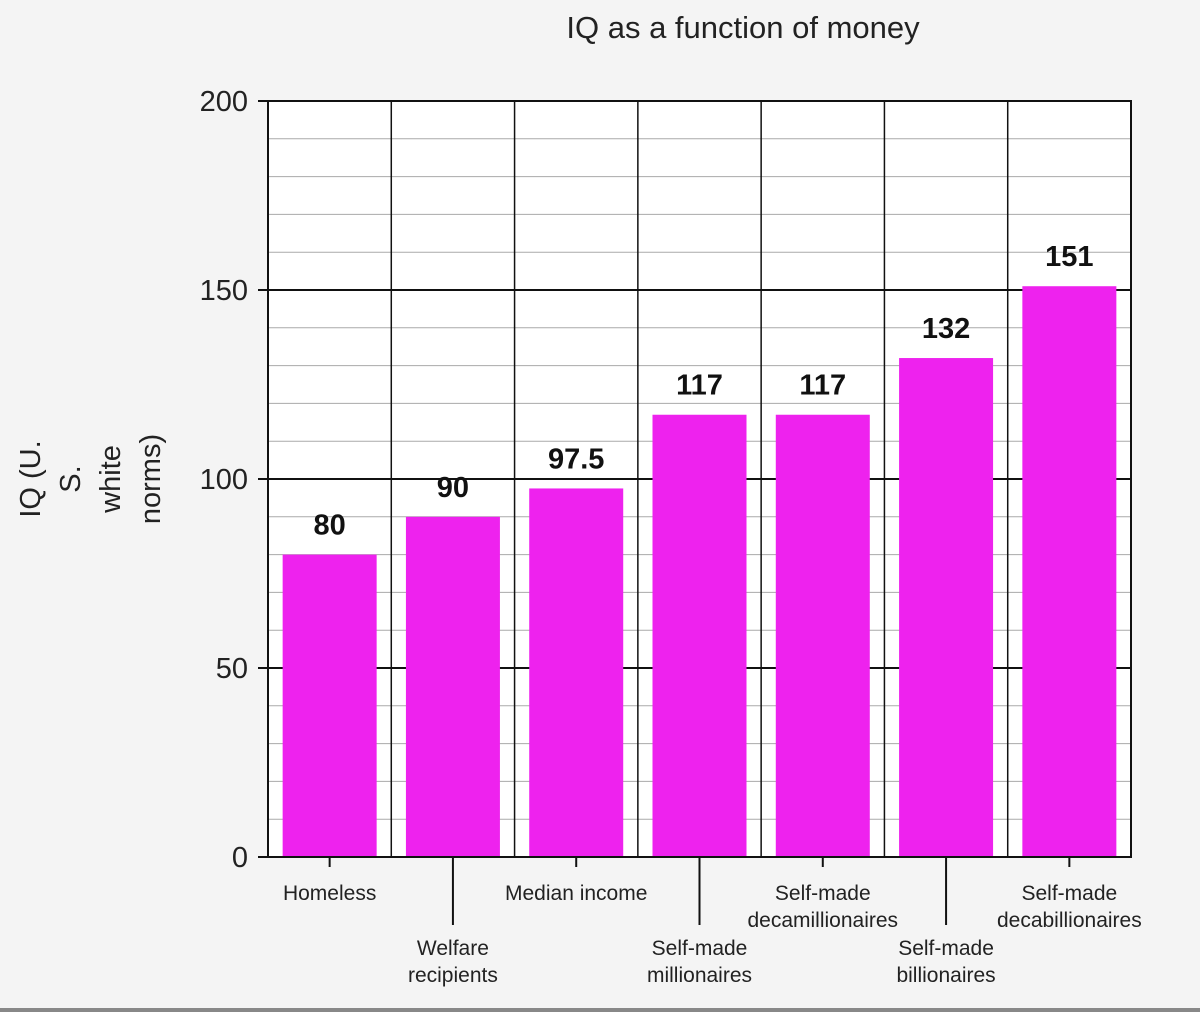 This screenshot has height=1012, width=1200. What do you see at coordinates (453, 488) in the screenshot?
I see `data-label: 90` at bounding box center [453, 488].